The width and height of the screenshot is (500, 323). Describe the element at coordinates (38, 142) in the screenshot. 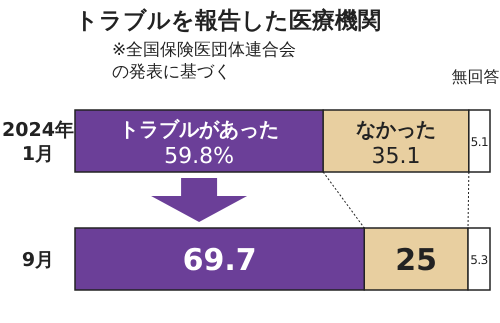

I see `y-tick-label: 2024年 1月` at that location.